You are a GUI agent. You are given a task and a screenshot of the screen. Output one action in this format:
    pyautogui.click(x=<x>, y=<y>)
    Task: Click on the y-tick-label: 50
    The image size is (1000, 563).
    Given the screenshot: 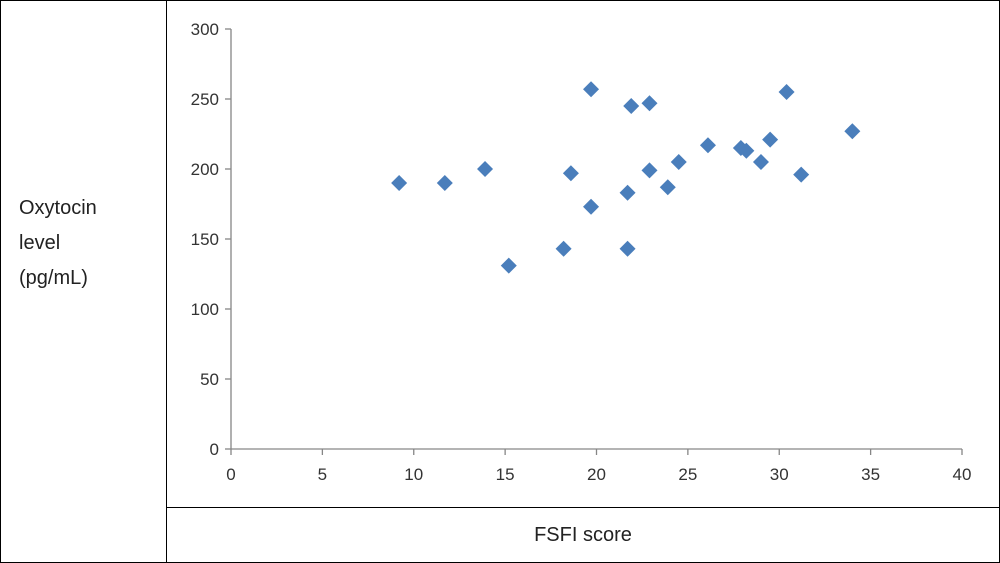 What is the action you would take?
    pyautogui.click(x=209, y=379)
    